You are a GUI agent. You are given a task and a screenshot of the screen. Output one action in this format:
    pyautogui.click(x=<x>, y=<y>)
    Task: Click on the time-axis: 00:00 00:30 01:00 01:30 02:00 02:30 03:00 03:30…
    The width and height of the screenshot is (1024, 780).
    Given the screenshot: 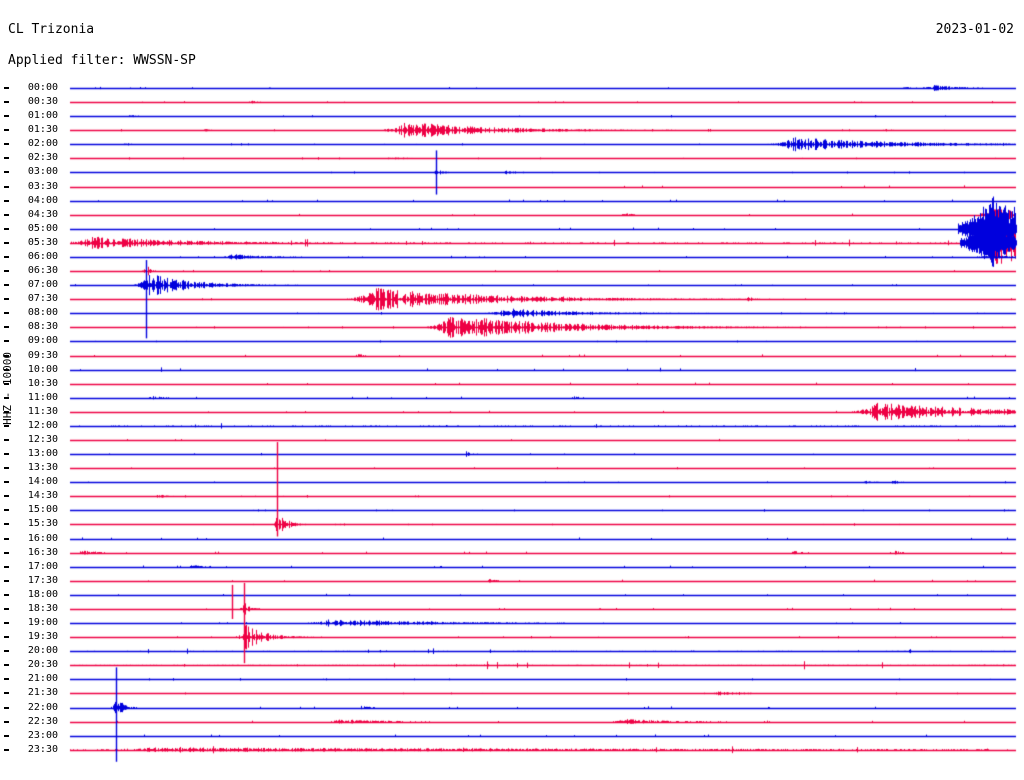 What is the action you would take?
    pyautogui.click(x=35, y=390)
    